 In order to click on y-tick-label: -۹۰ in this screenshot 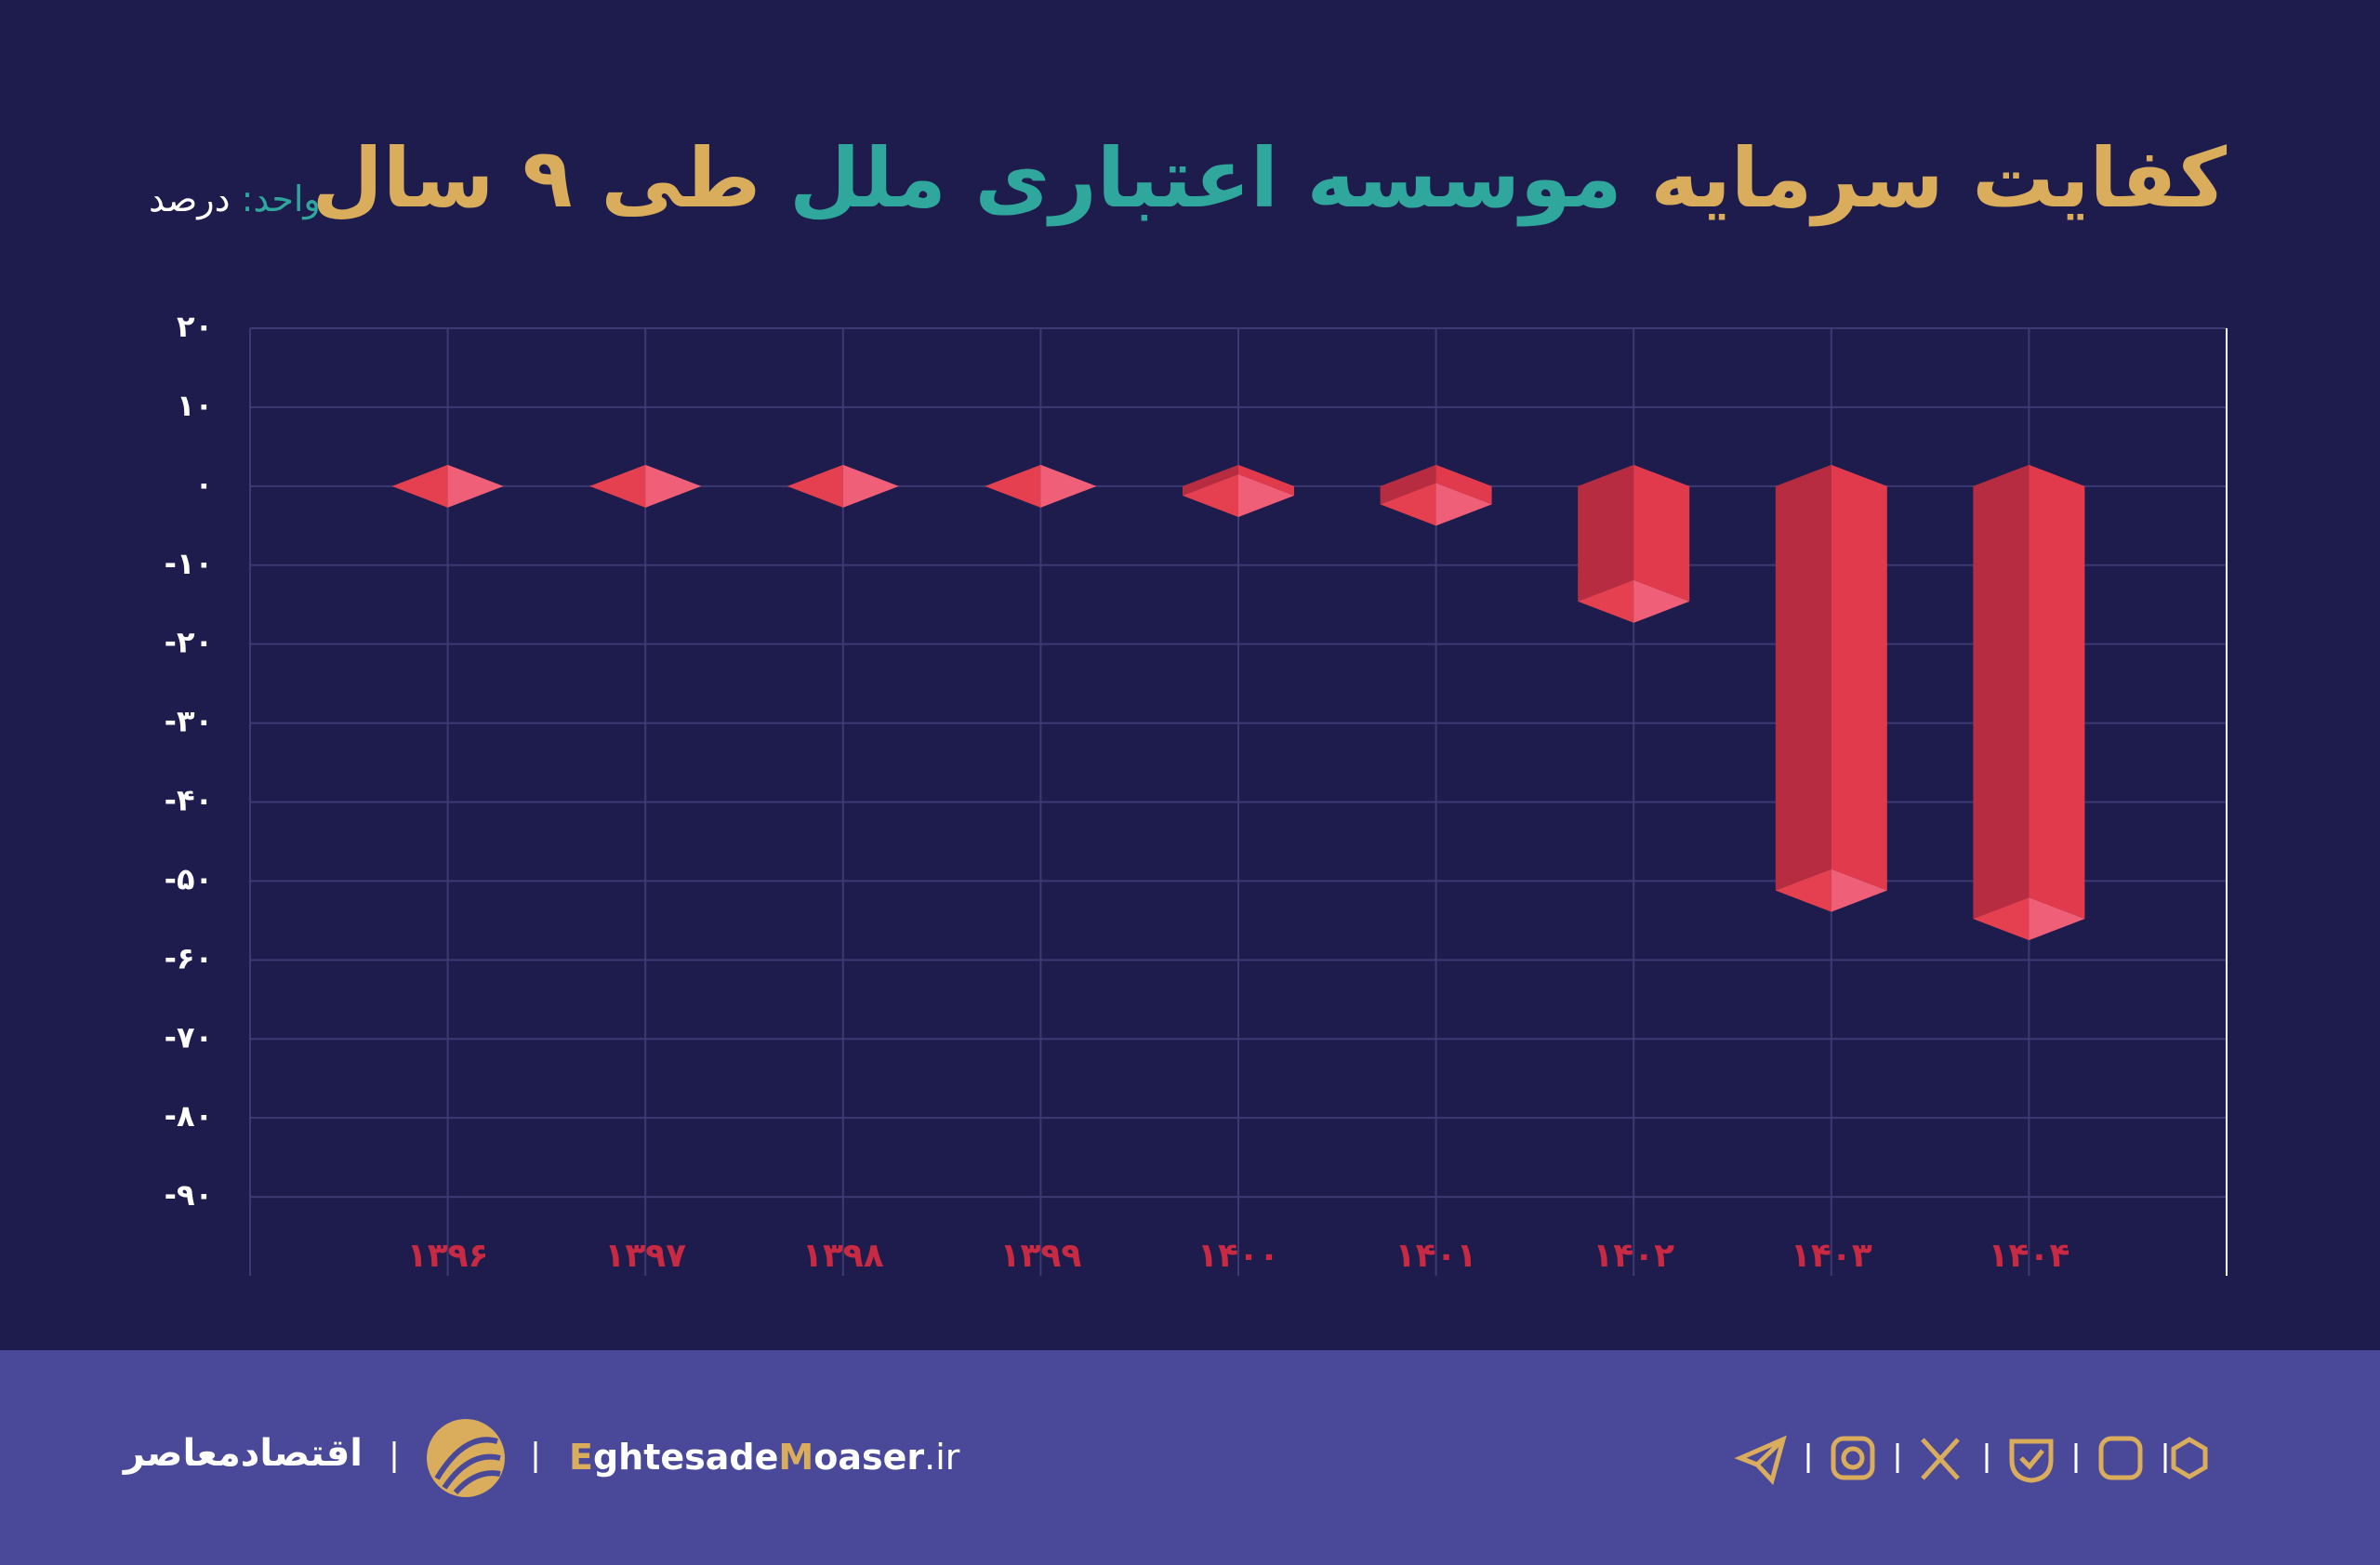, I will do `click(189, 1195)`.